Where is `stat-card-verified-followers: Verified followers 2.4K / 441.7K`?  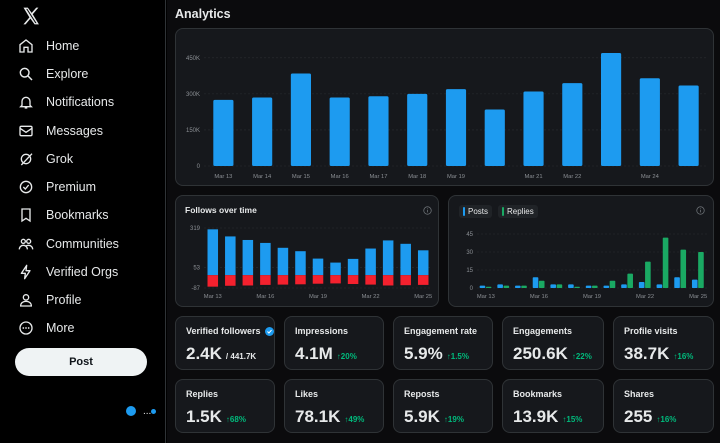 stat-card-verified-followers: Verified followers 2.4K / 441.7K is located at coordinates (225, 343).